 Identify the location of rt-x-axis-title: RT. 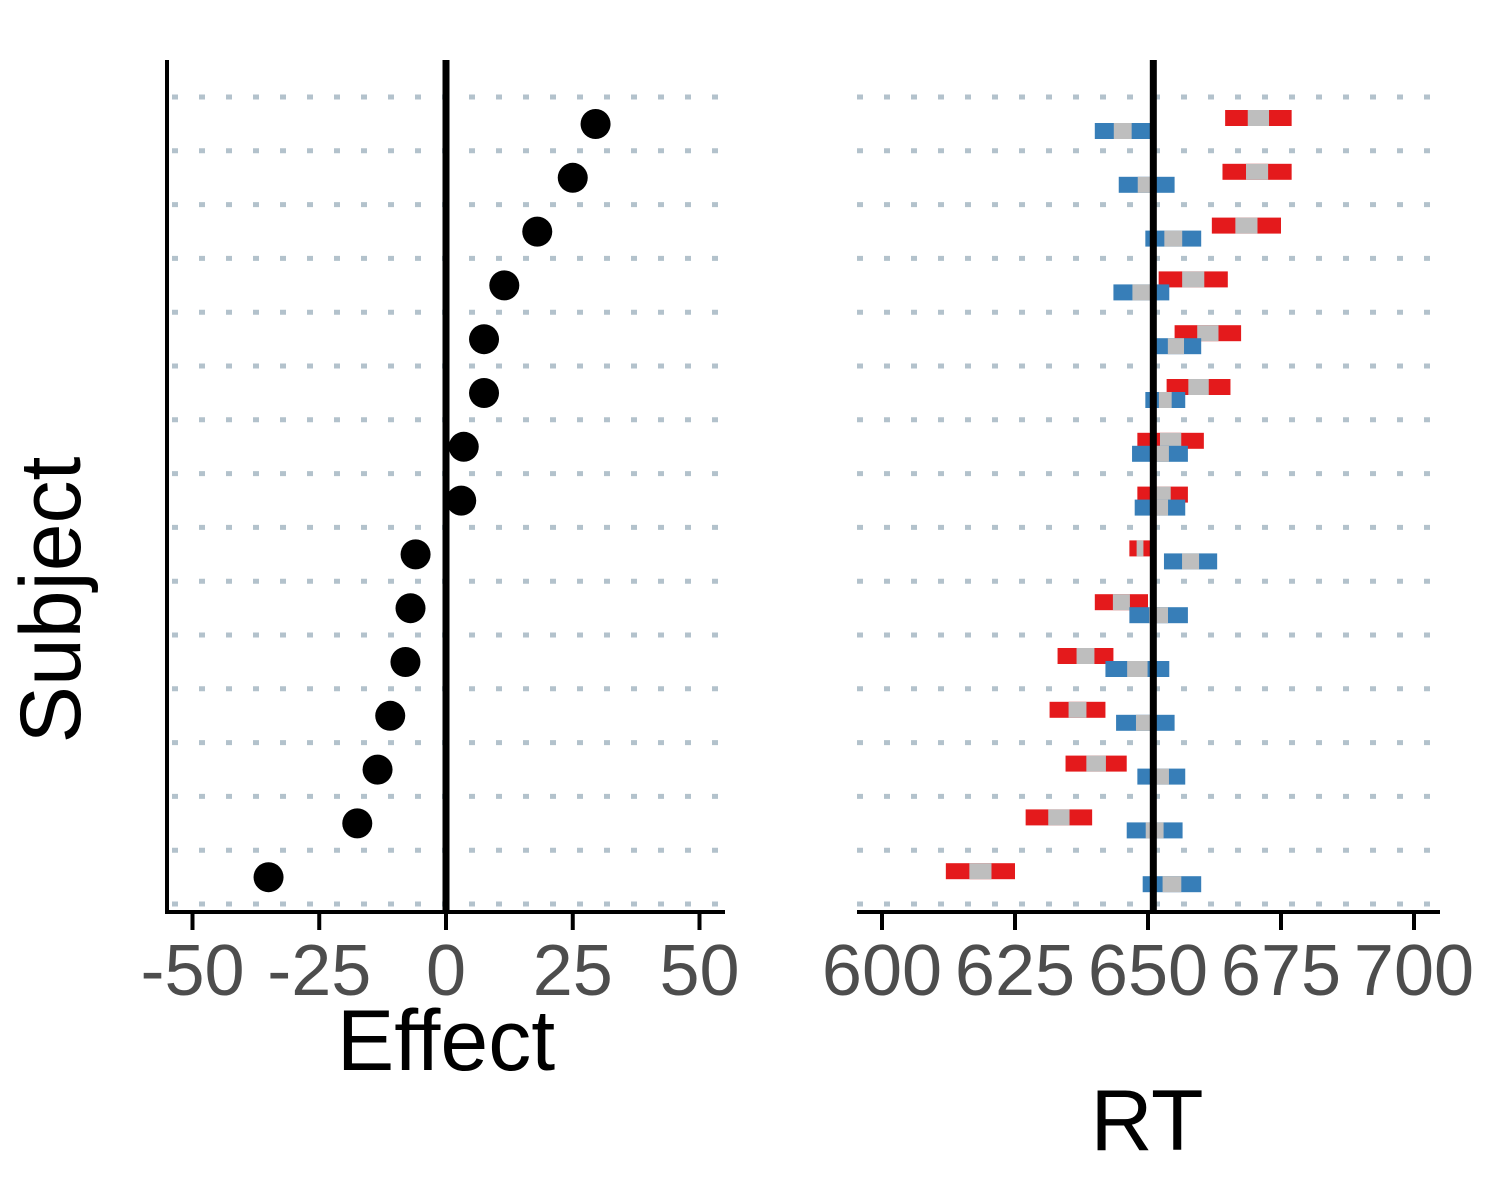
(1146, 1121).